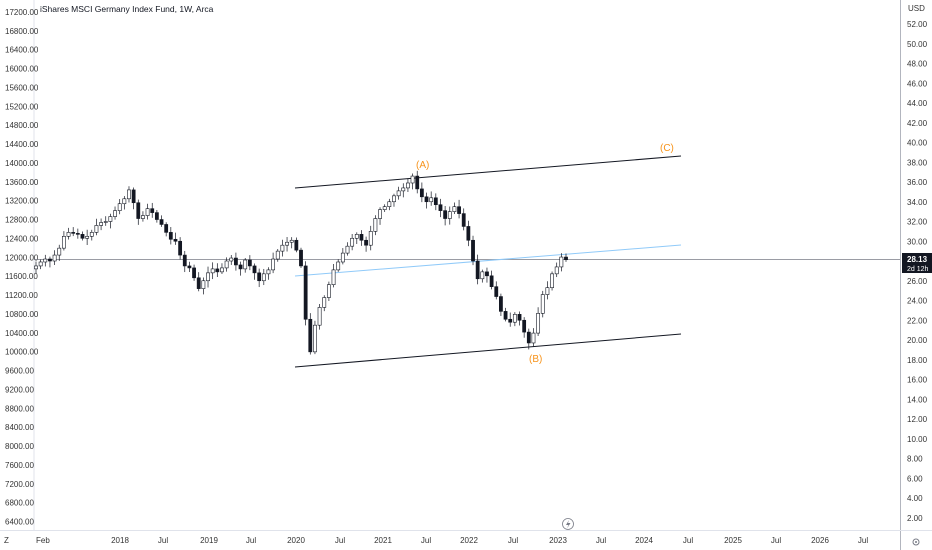  What do you see at coordinates (916, 542) in the screenshot?
I see `settings-icon` at bounding box center [916, 542].